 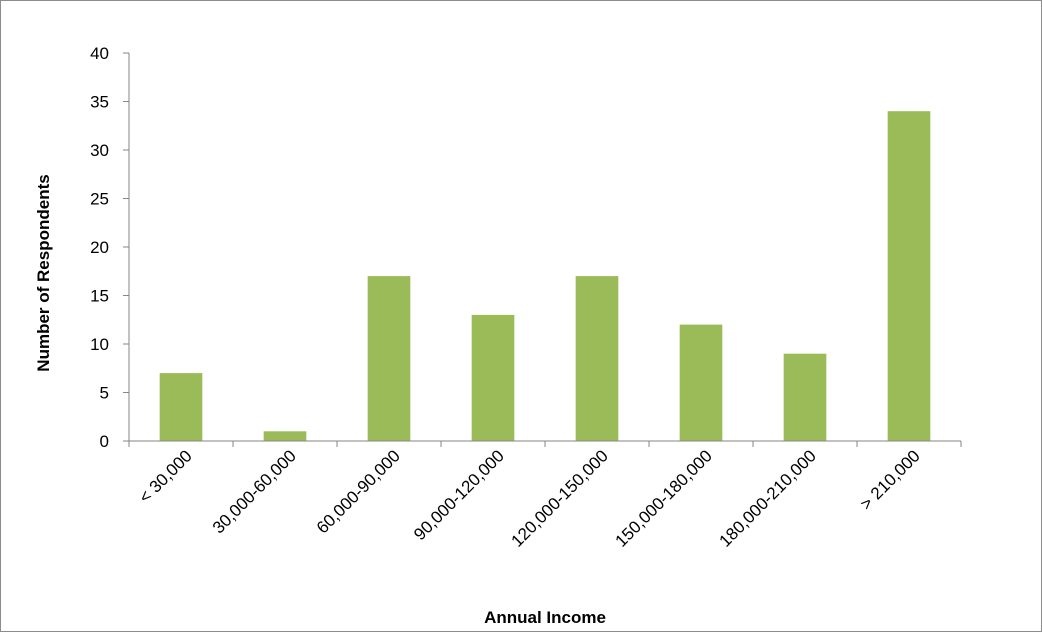 I want to click on x-tick-label: 180,000-210,000, so click(x=767, y=498).